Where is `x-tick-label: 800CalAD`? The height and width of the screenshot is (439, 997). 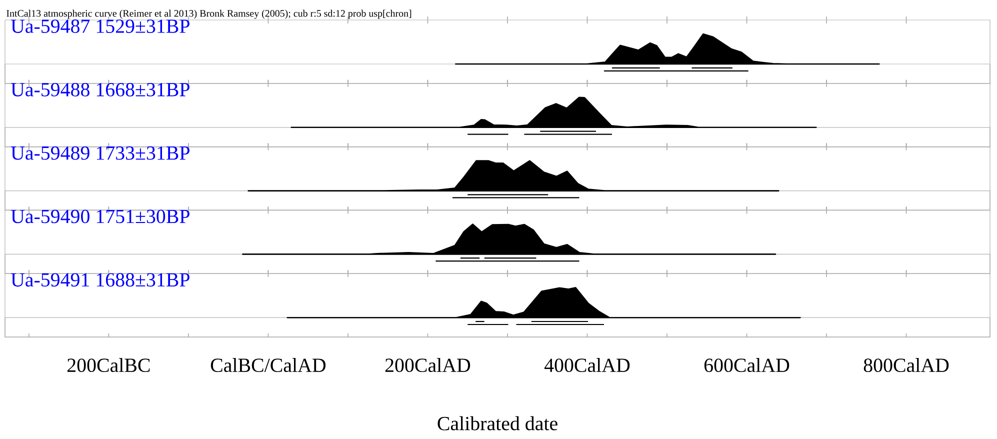 x-tick-label: 800CalAD is located at coordinates (906, 365).